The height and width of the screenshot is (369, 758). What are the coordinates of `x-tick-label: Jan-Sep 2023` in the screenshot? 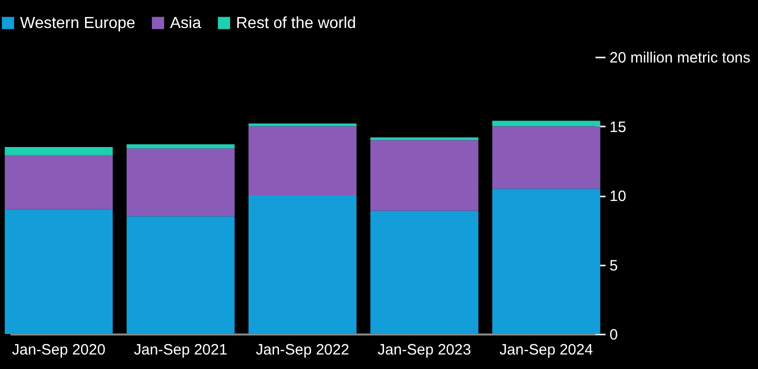 It's located at (425, 350).